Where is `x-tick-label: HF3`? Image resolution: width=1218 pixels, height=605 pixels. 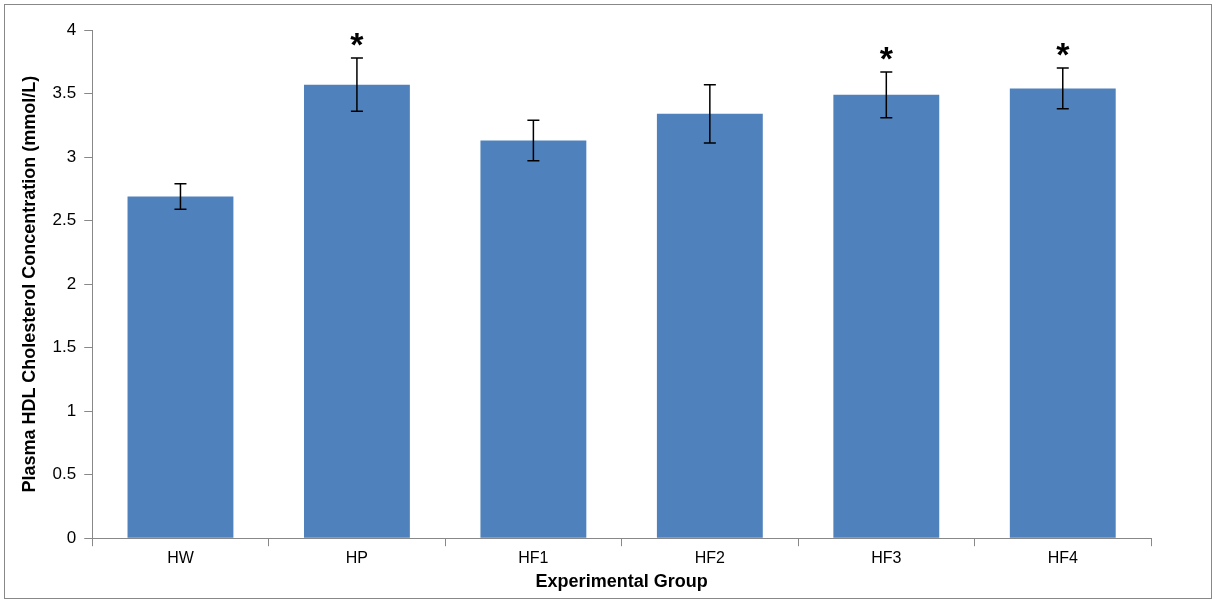
x-tick-label: HF3 is located at coordinates (886, 558).